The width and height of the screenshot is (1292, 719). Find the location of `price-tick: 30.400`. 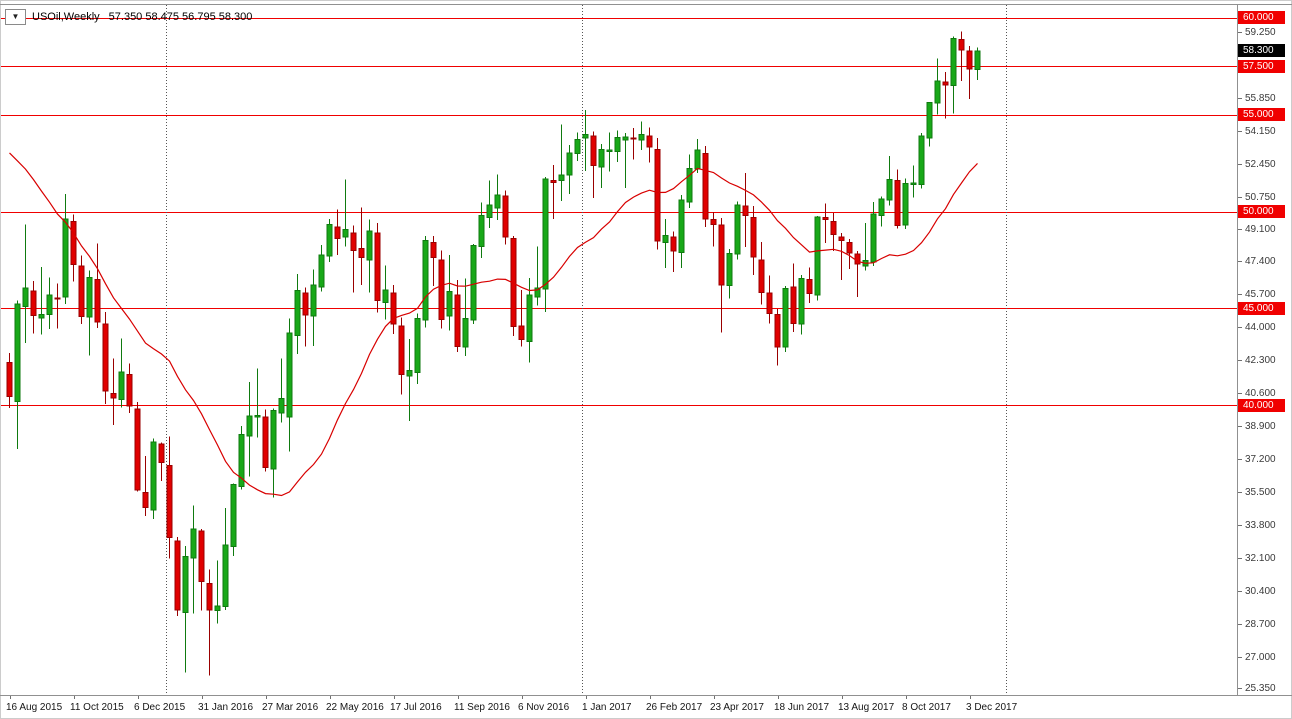

price-tick: 30.400 is located at coordinates (1265, 591).